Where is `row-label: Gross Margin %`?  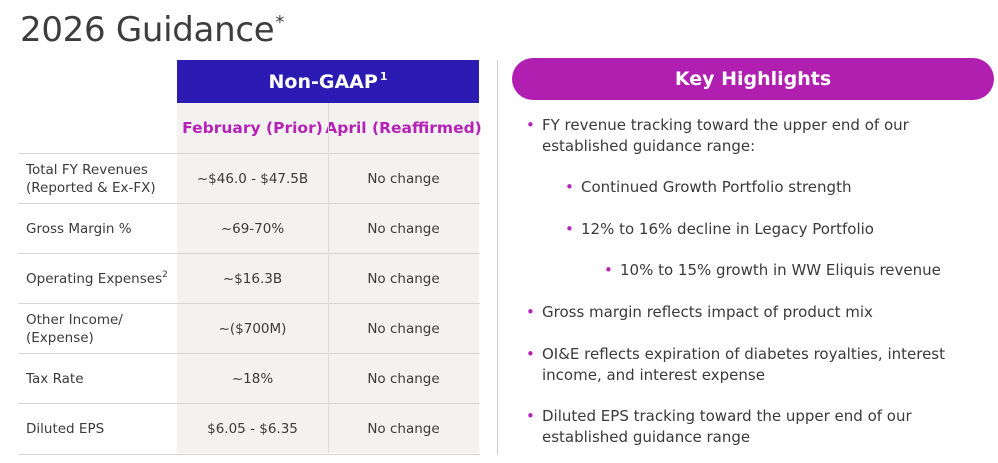
row-label: Gross Margin % is located at coordinates (101, 229).